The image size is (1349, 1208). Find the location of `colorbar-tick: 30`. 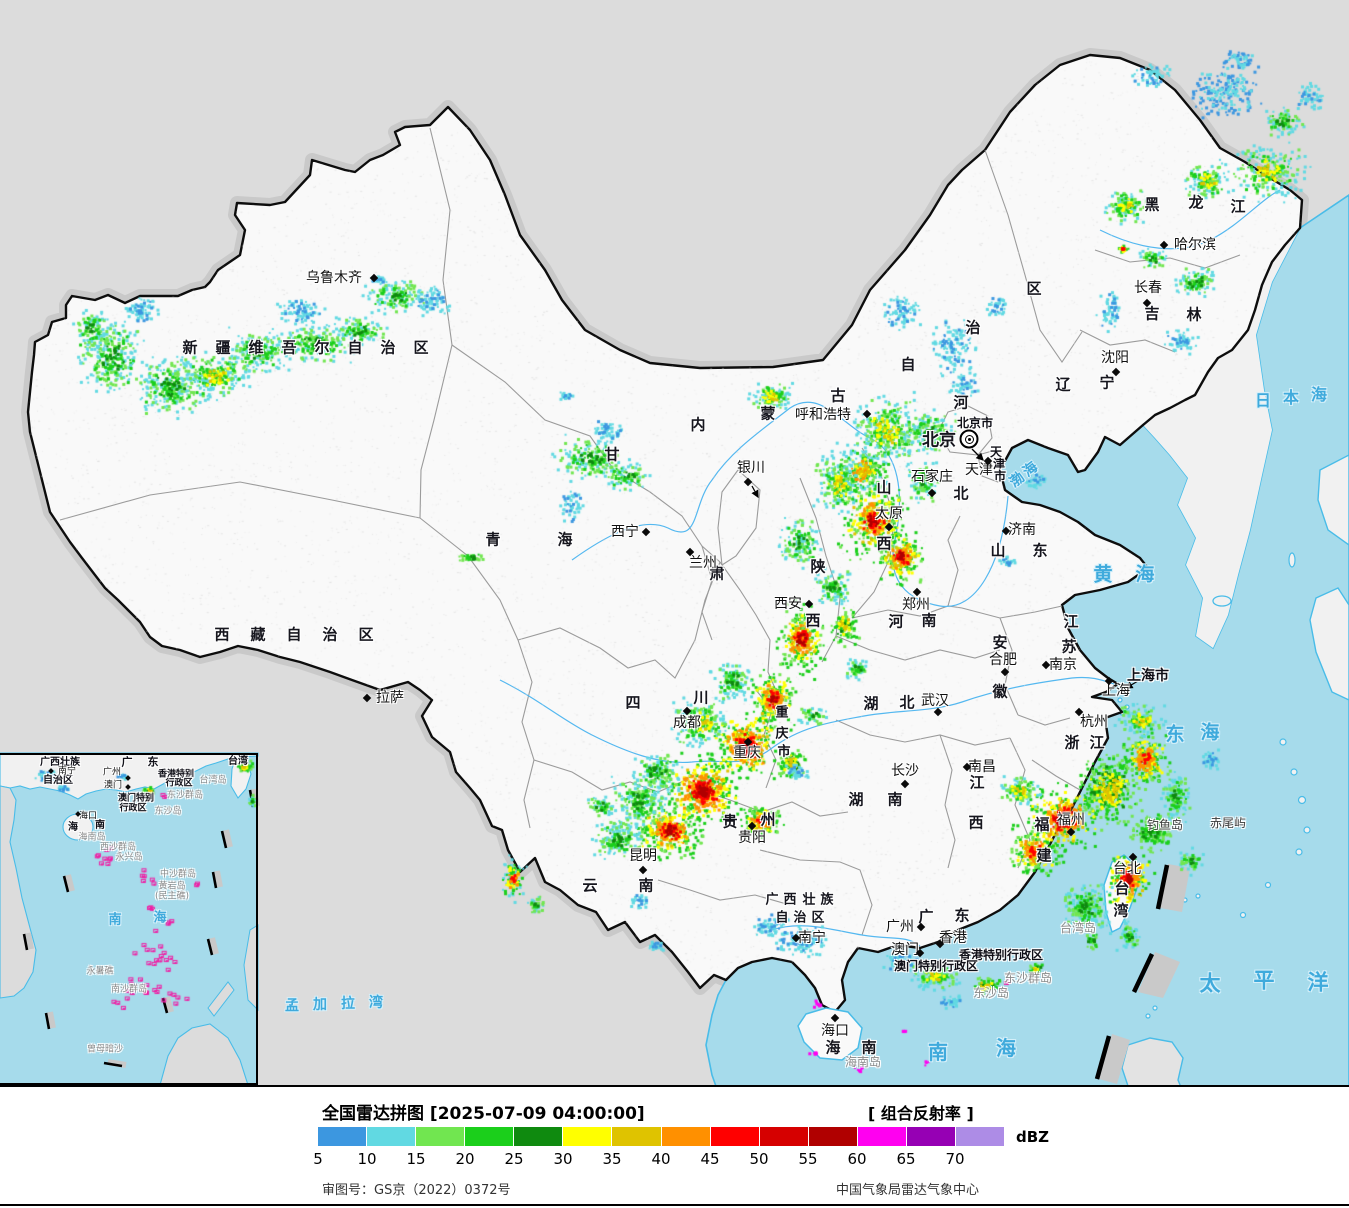

colorbar-tick: 30 is located at coordinates (563, 1159).